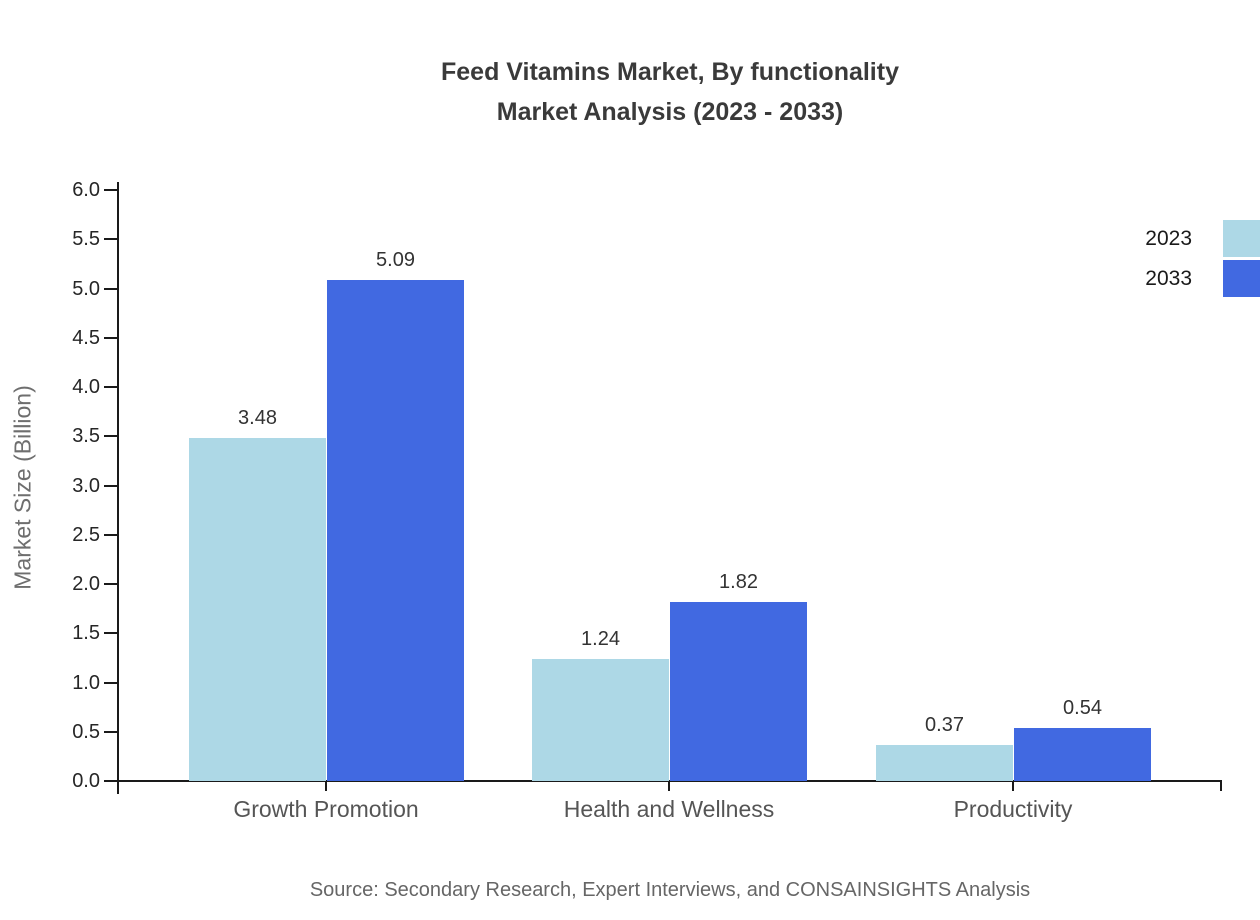 Image resolution: width=1260 pixels, height=920 pixels. What do you see at coordinates (1082, 707) in the screenshot?
I see `bar-value-label: 0.54` at bounding box center [1082, 707].